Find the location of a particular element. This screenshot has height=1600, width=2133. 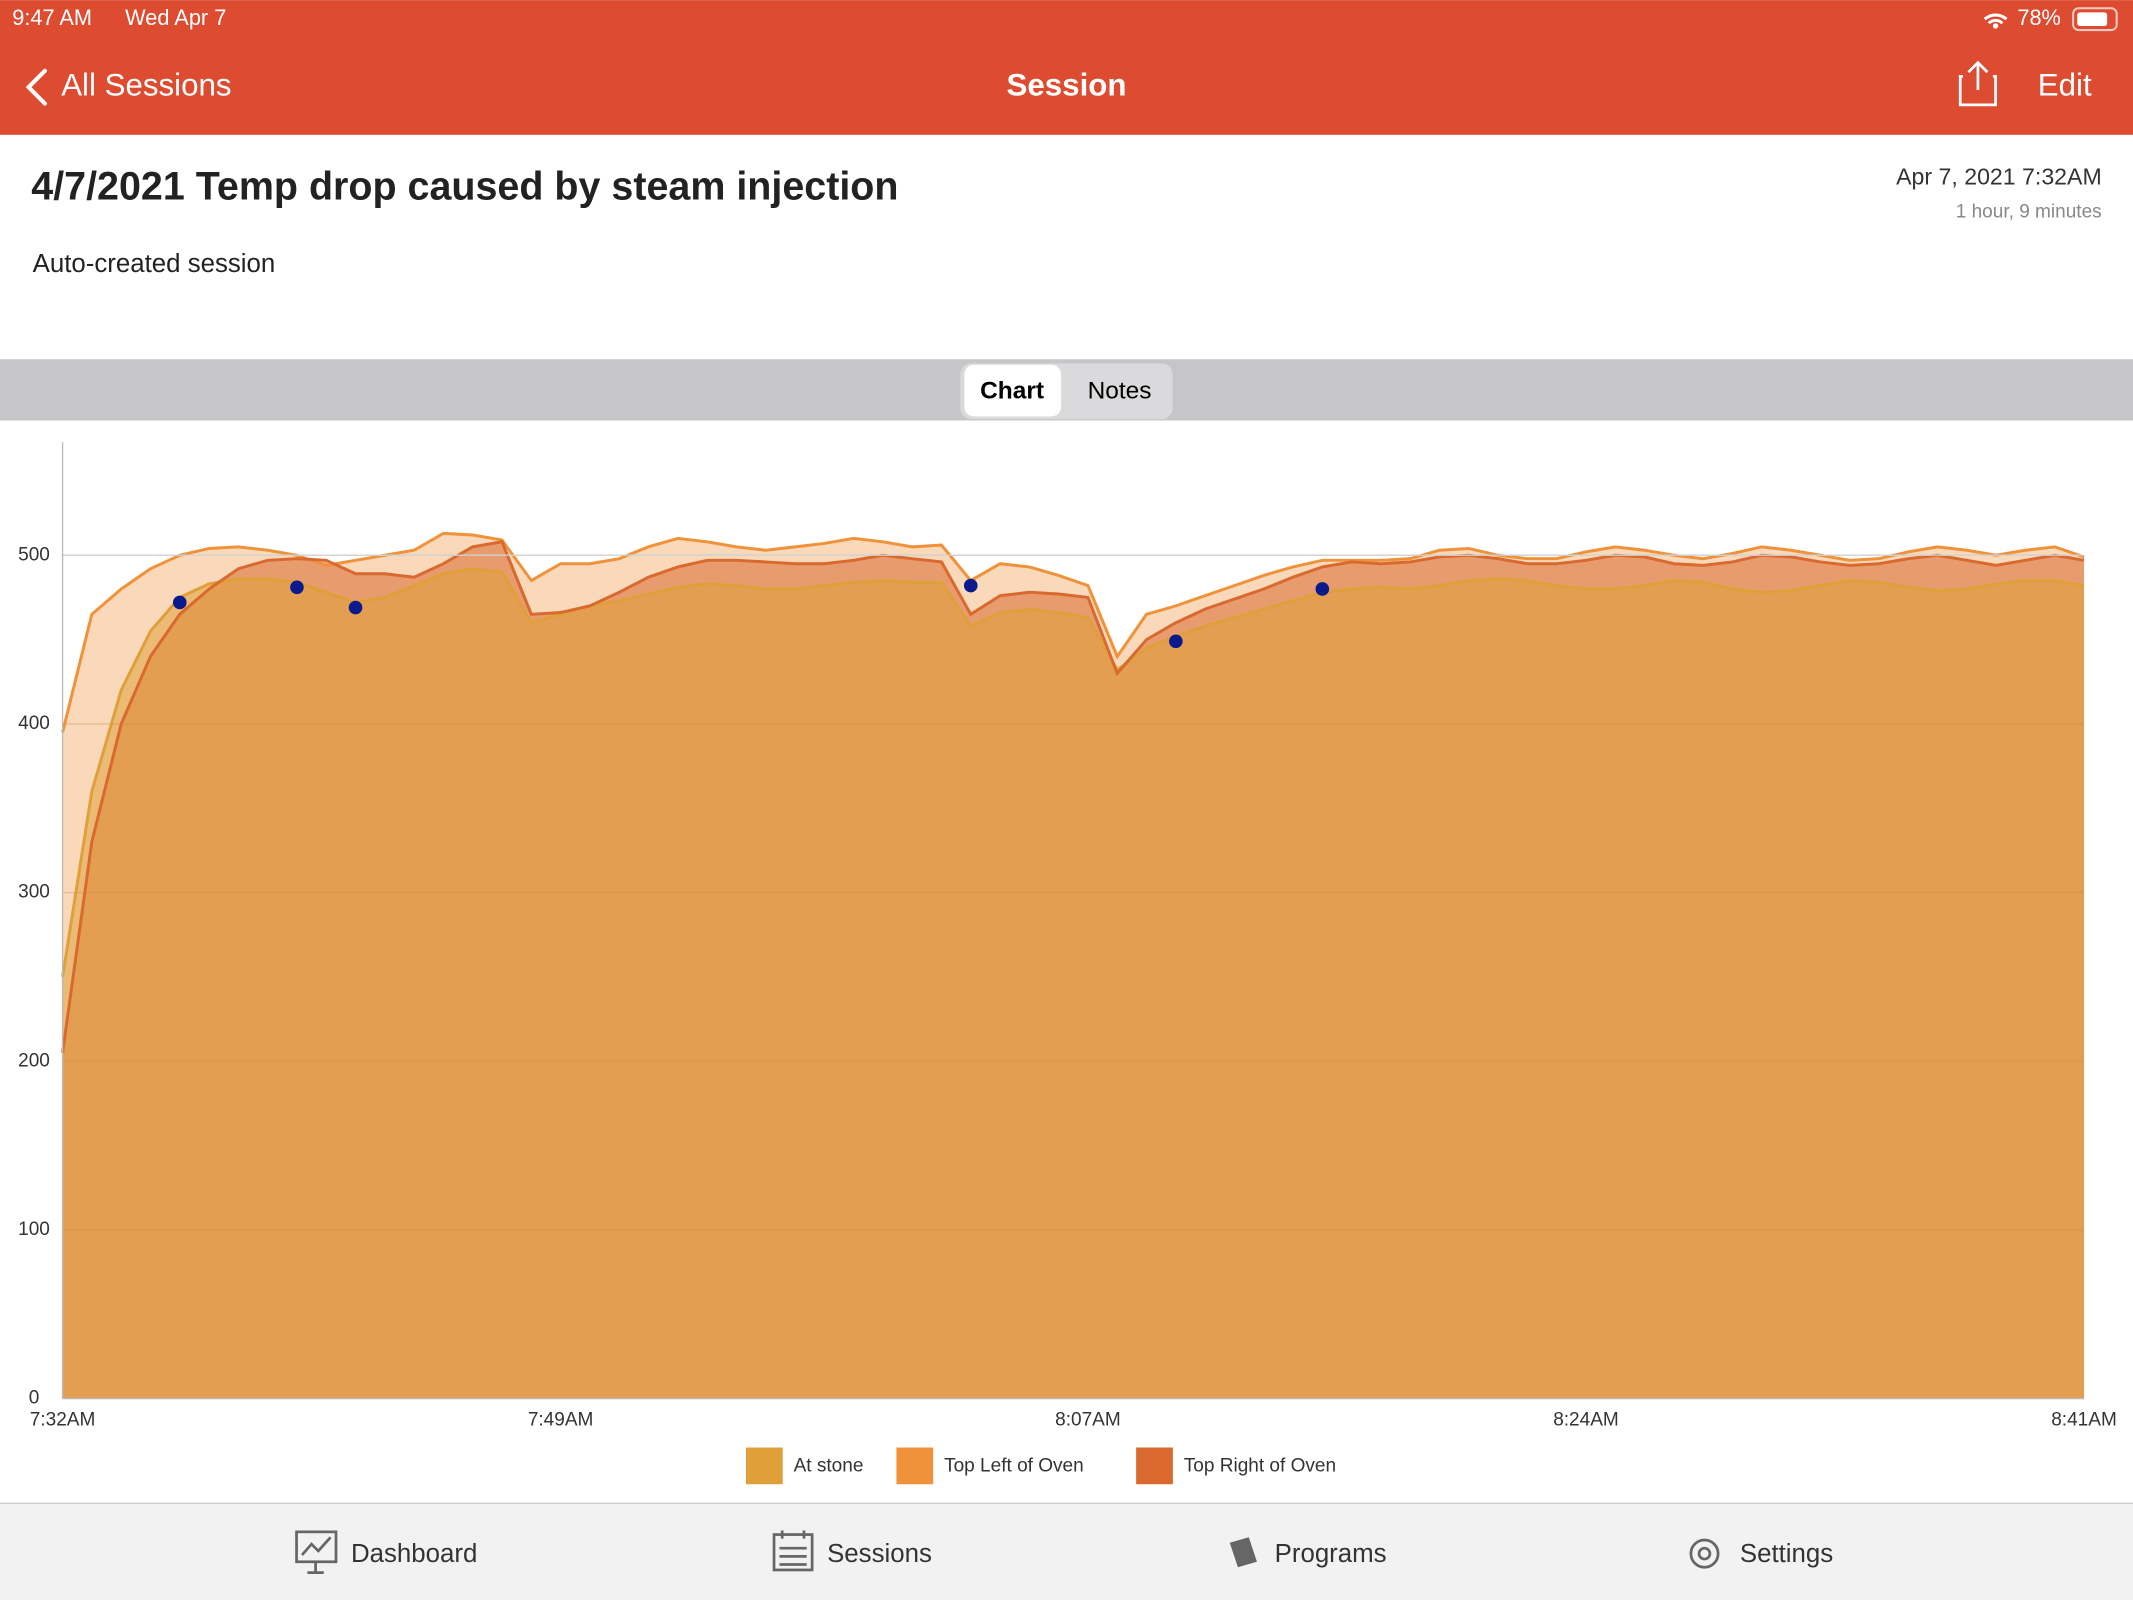

status-time: 9:47 AM is located at coordinates (52, 17).